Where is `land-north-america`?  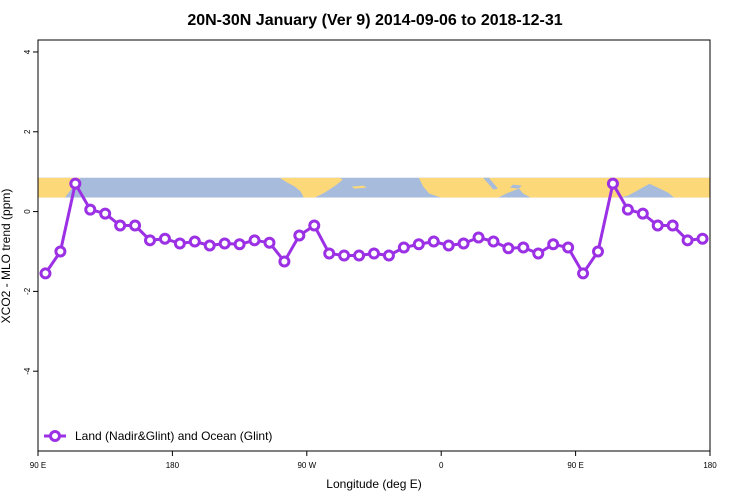
land-north-america is located at coordinates (311, 187).